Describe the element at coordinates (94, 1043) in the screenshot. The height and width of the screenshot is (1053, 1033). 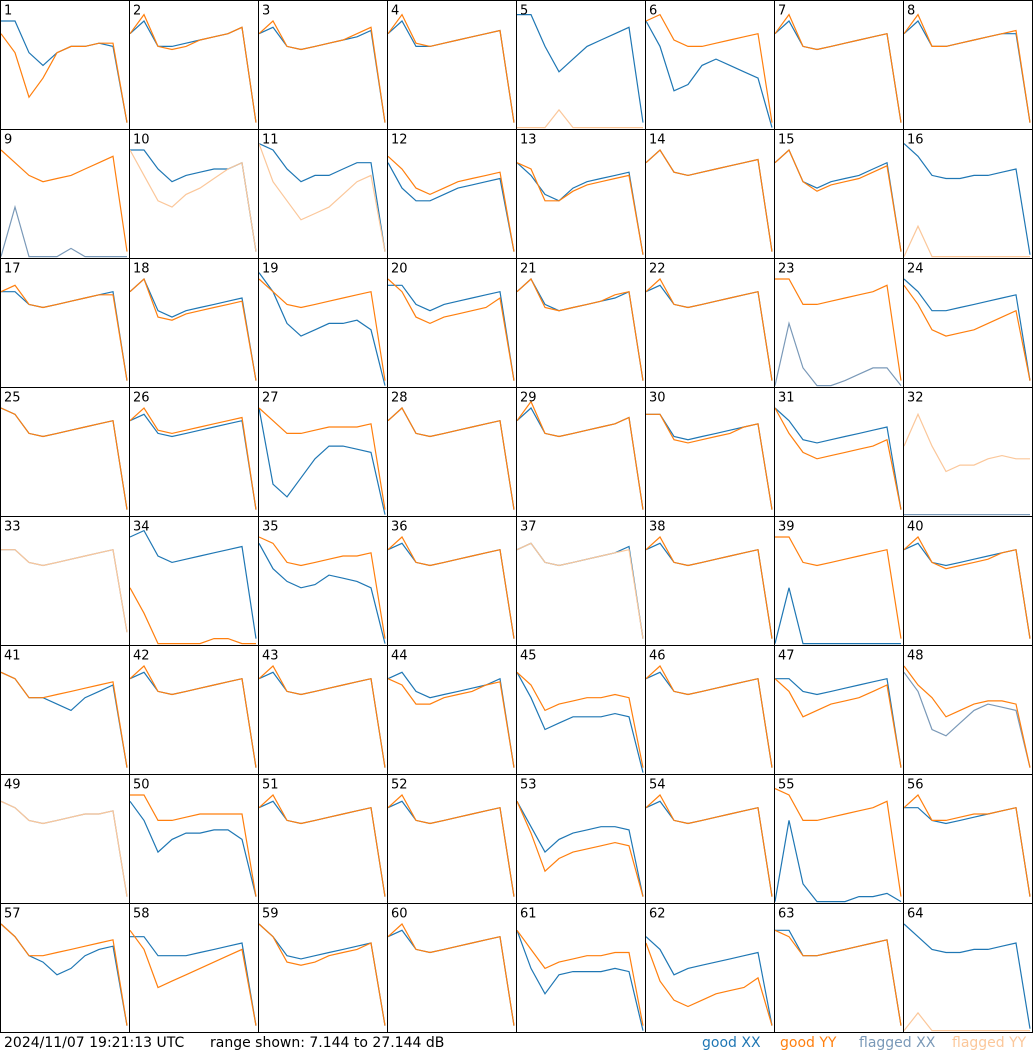
I see `timestamp: 2024/11/07 19:21:13 UTC` at that location.